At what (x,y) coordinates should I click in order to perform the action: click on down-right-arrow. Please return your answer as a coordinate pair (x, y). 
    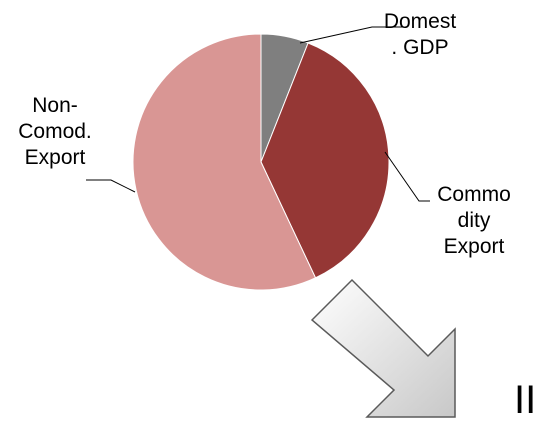
    Looking at the image, I should click on (383, 348).